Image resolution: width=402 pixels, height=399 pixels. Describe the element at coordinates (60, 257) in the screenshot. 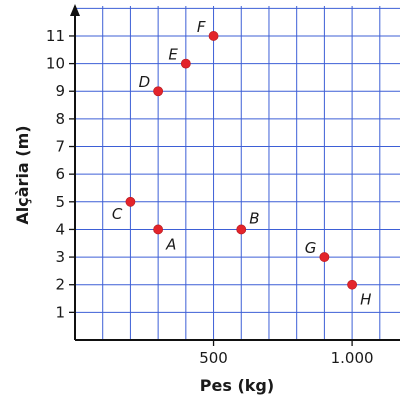

I see `y-tick-label: 3` at that location.